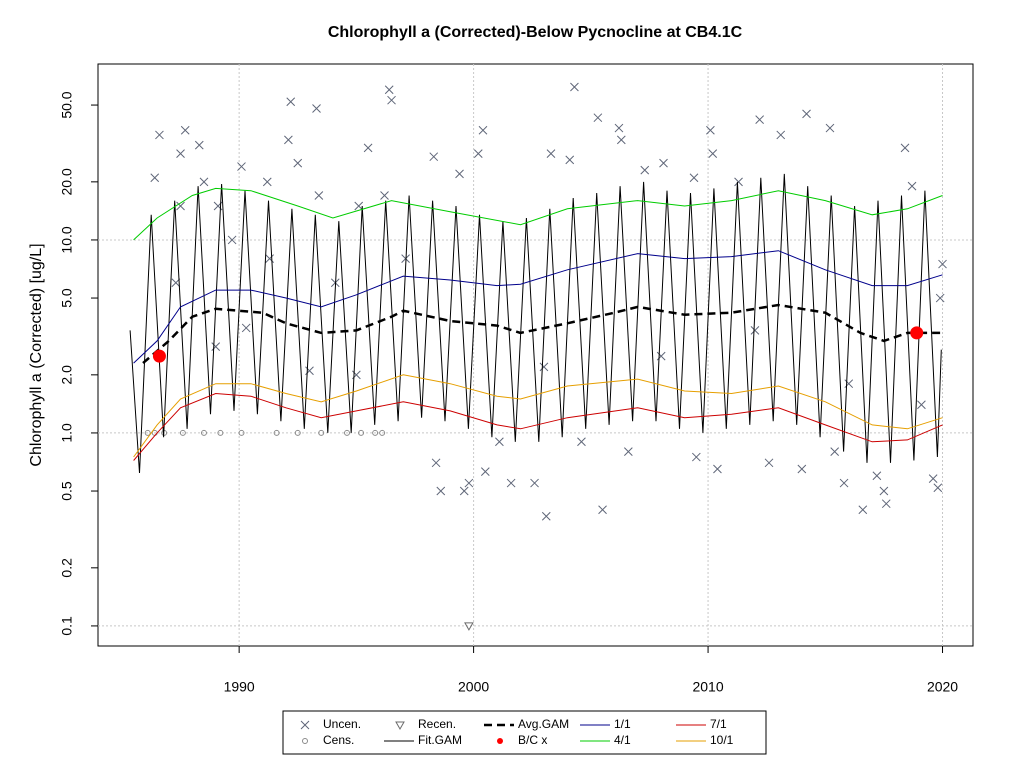  Describe the element at coordinates (67, 626) in the screenshot. I see `y-tick-label: 0.1` at that location.